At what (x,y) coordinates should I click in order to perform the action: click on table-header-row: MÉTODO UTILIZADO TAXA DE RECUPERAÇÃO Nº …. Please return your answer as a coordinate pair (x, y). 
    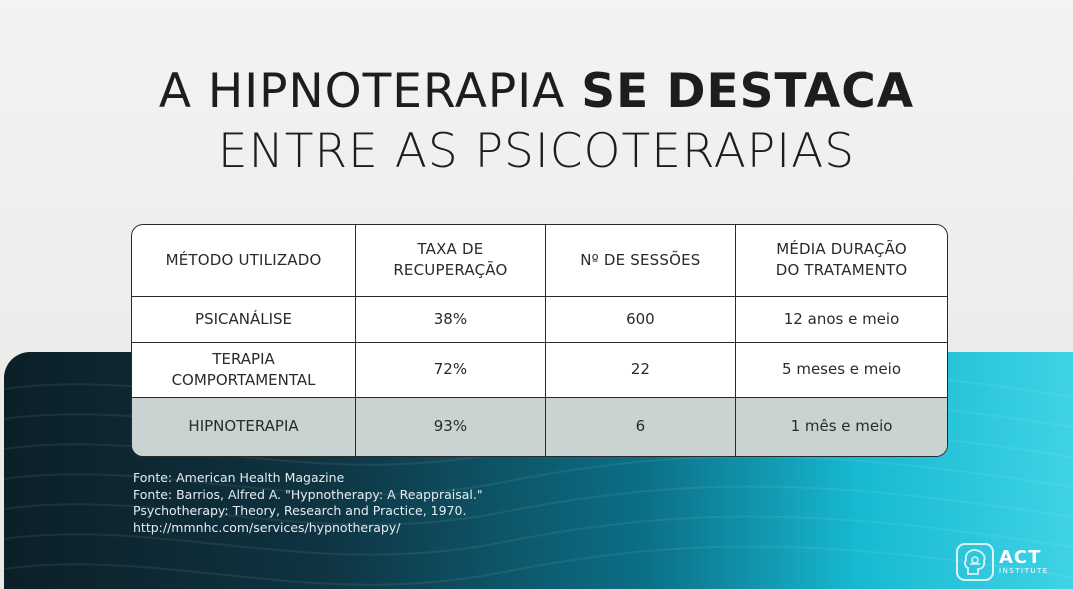
    Looking at the image, I should click on (539, 261).